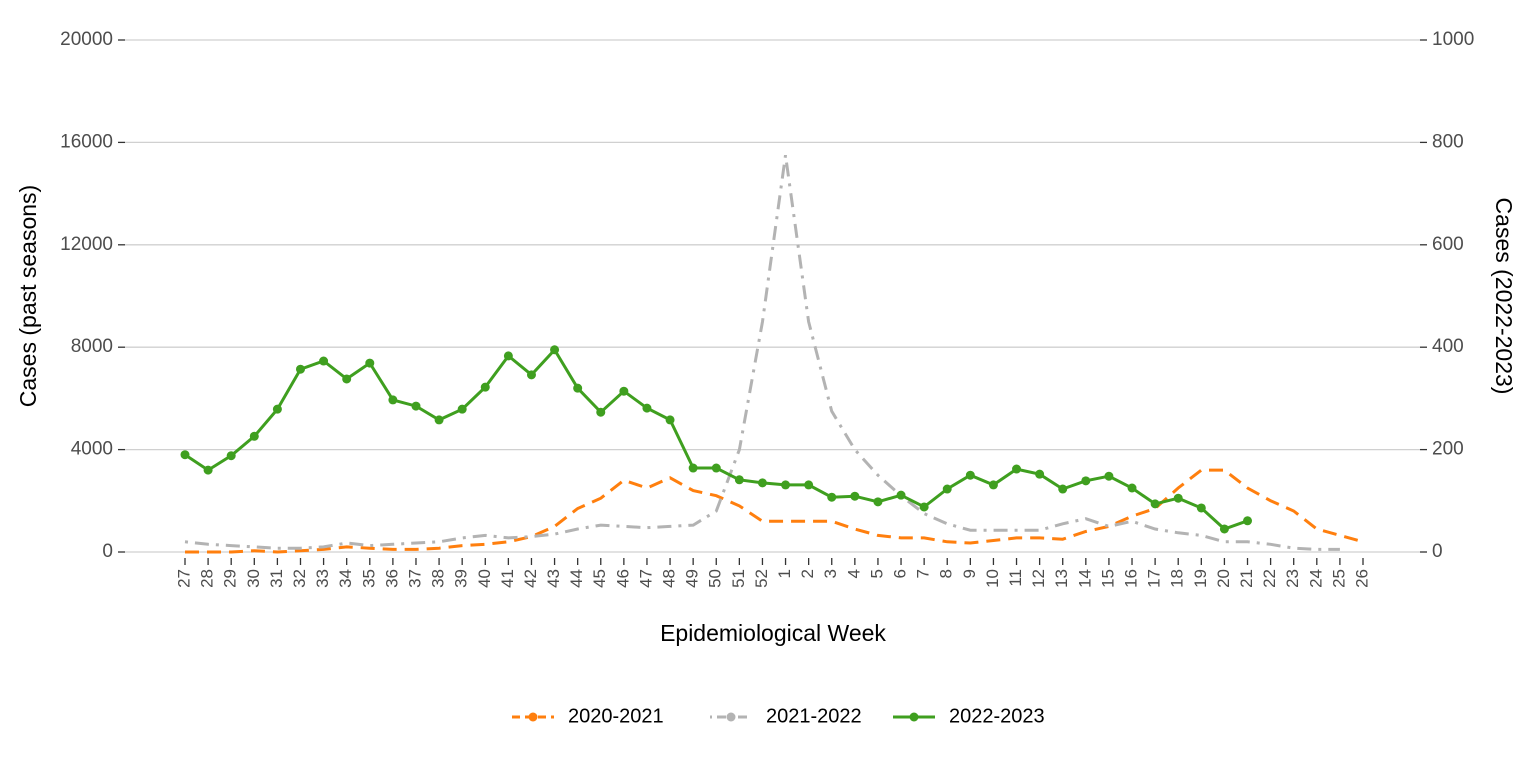 The width and height of the screenshot is (1536, 768). What do you see at coordinates (1107, 578) in the screenshot?
I see `x-tick-label: 15` at bounding box center [1107, 578].